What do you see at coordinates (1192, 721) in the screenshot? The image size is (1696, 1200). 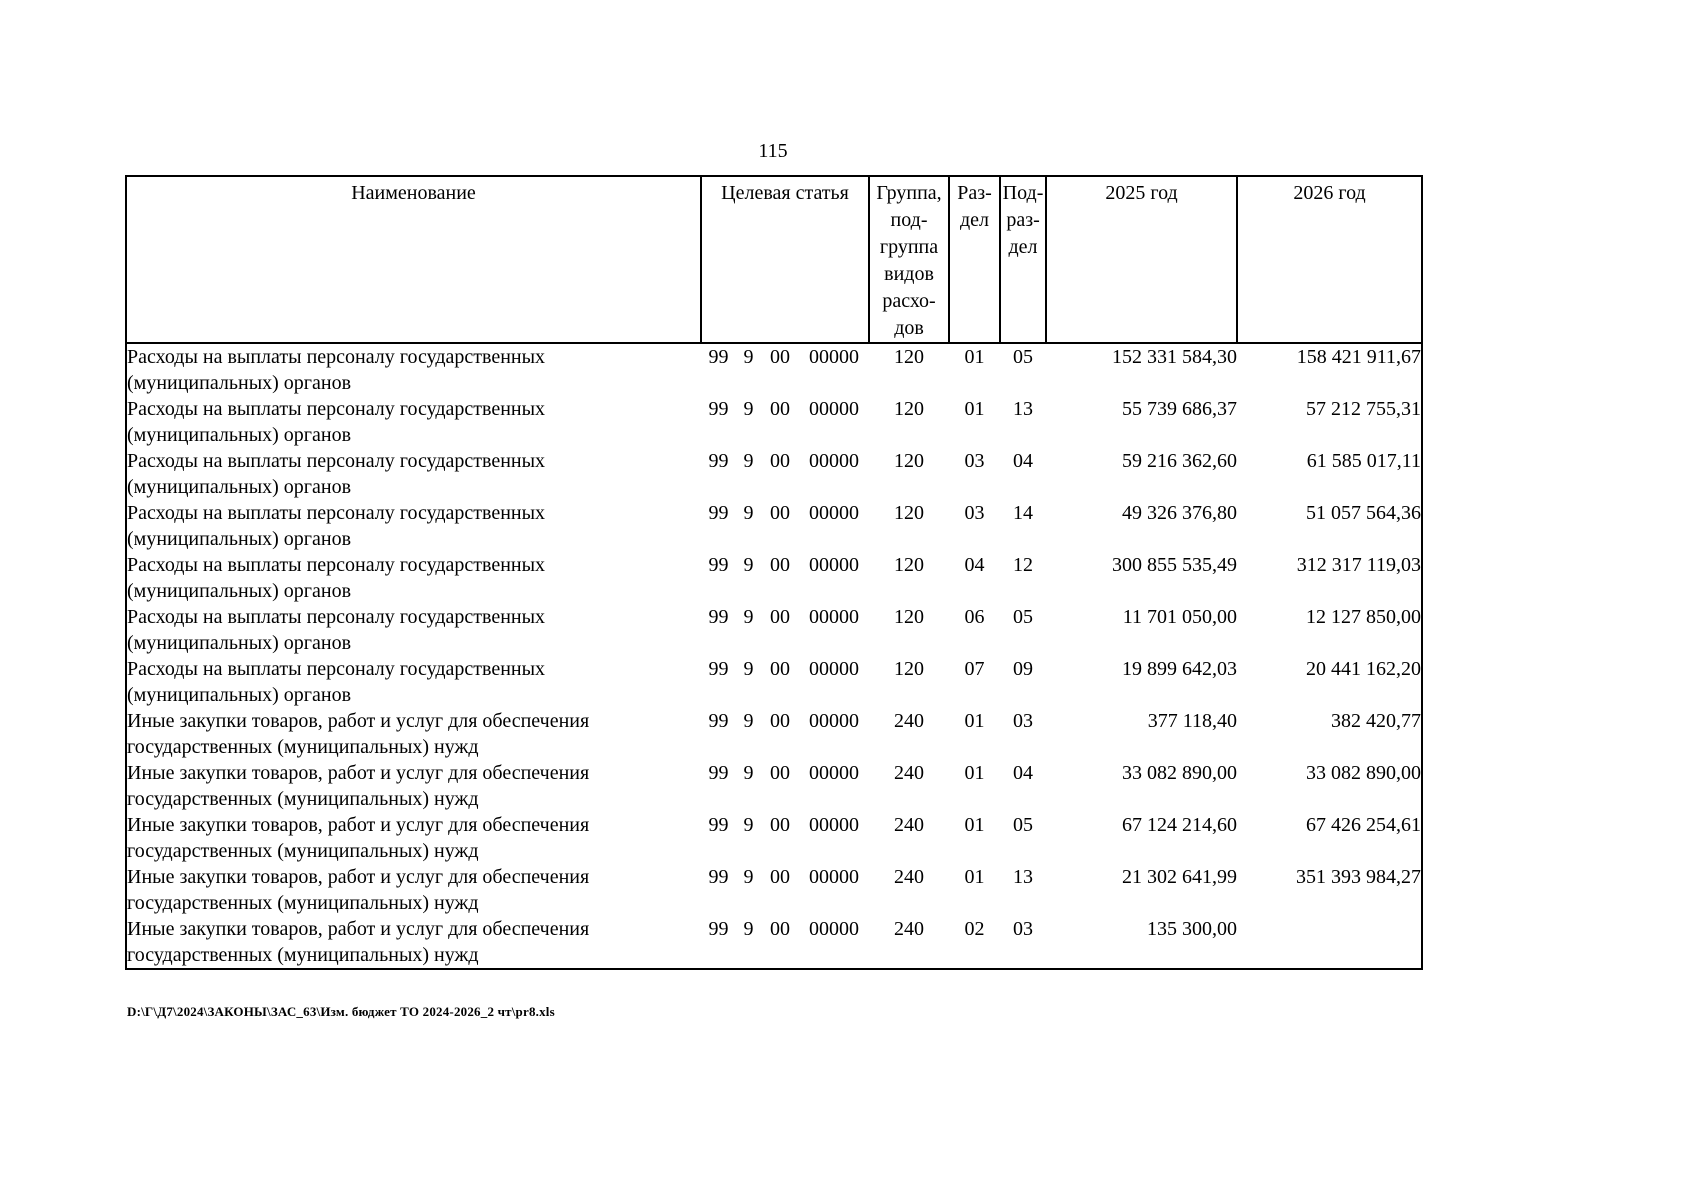 I see `cell-amount-2025: 377 118,40` at bounding box center [1192, 721].